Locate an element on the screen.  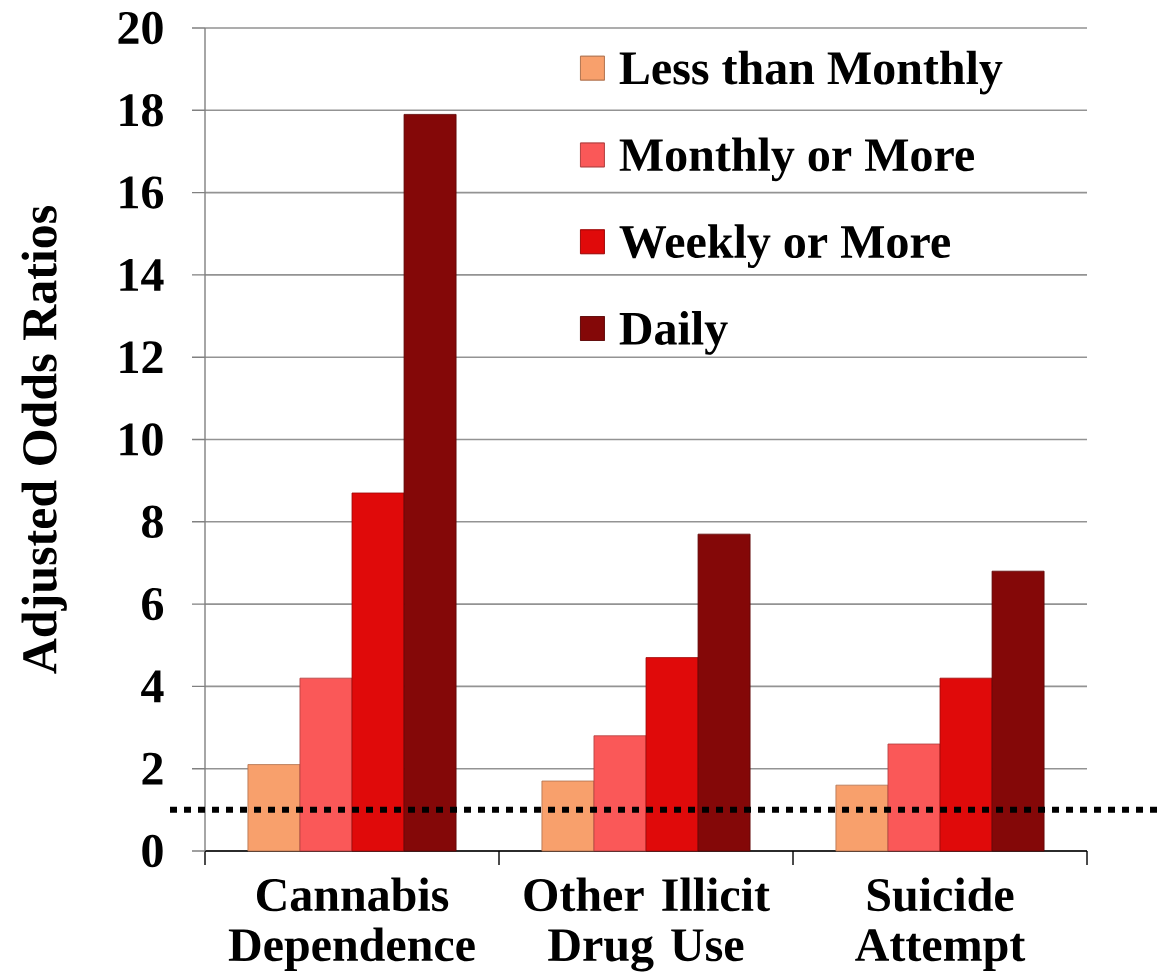
y-tick-label: 16 is located at coordinates (142, 192).